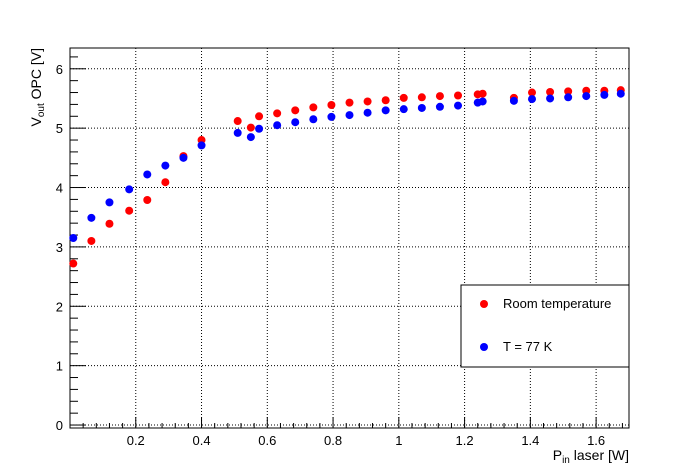 The height and width of the screenshot is (476, 698). Describe the element at coordinates (557, 303) in the screenshot. I see `legend-label-room-temperature: Room temperature` at that location.